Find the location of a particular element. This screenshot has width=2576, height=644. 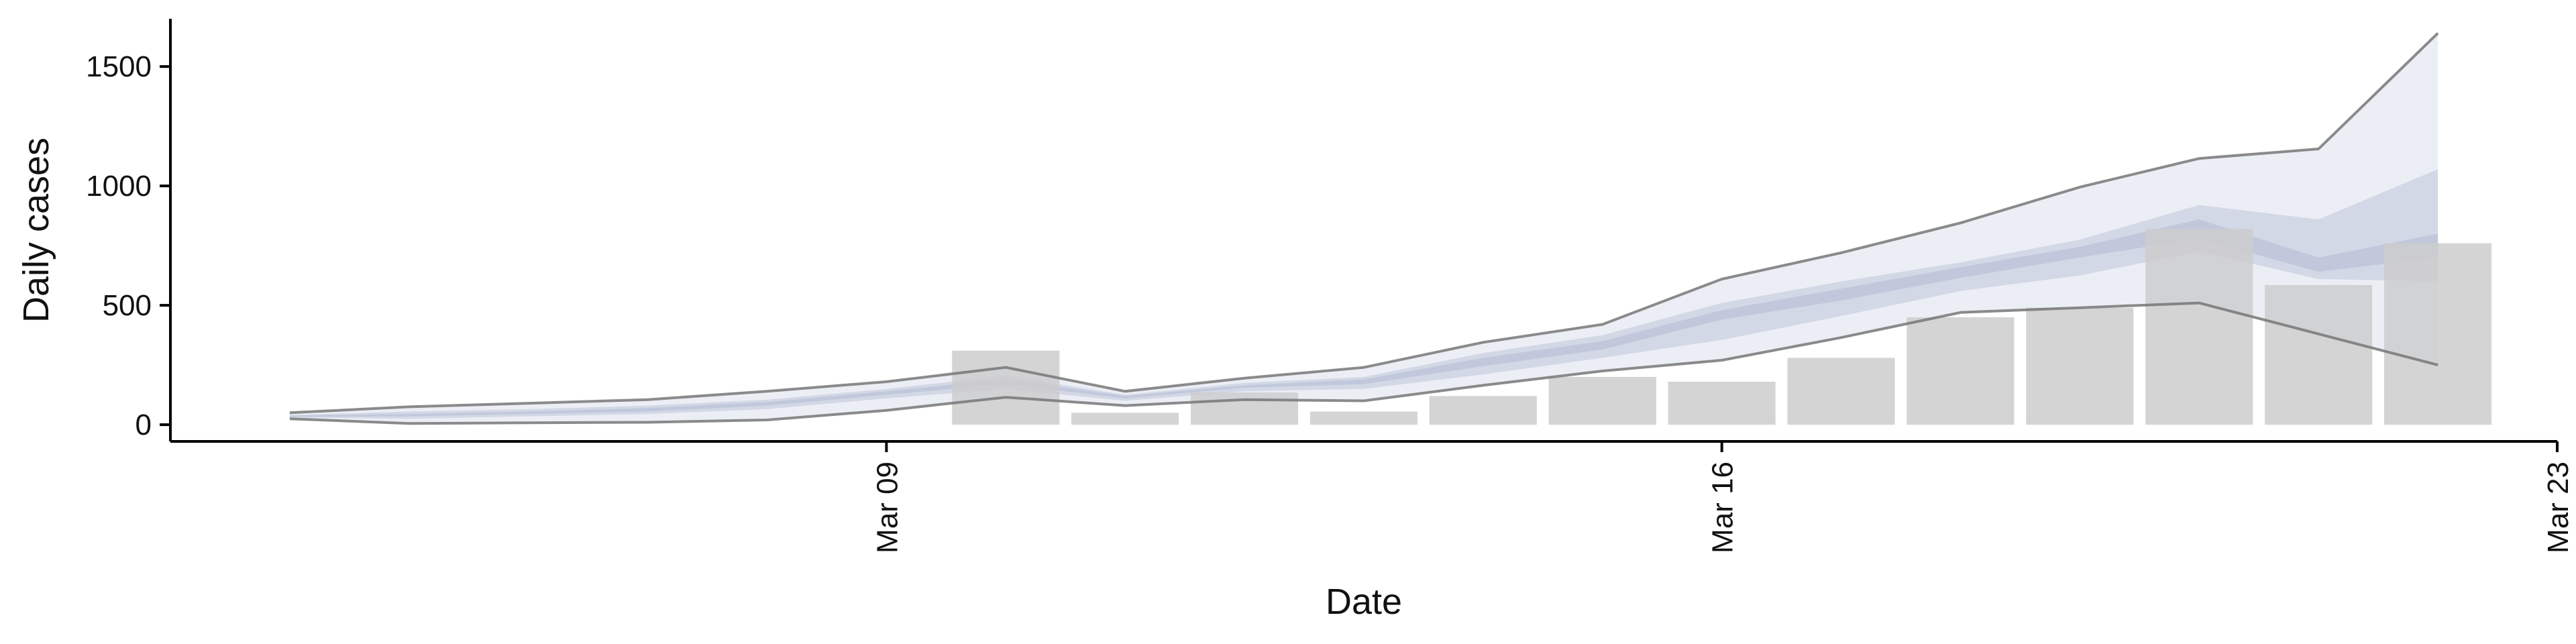

x-tick-label: Mar 09 is located at coordinates (887, 507).